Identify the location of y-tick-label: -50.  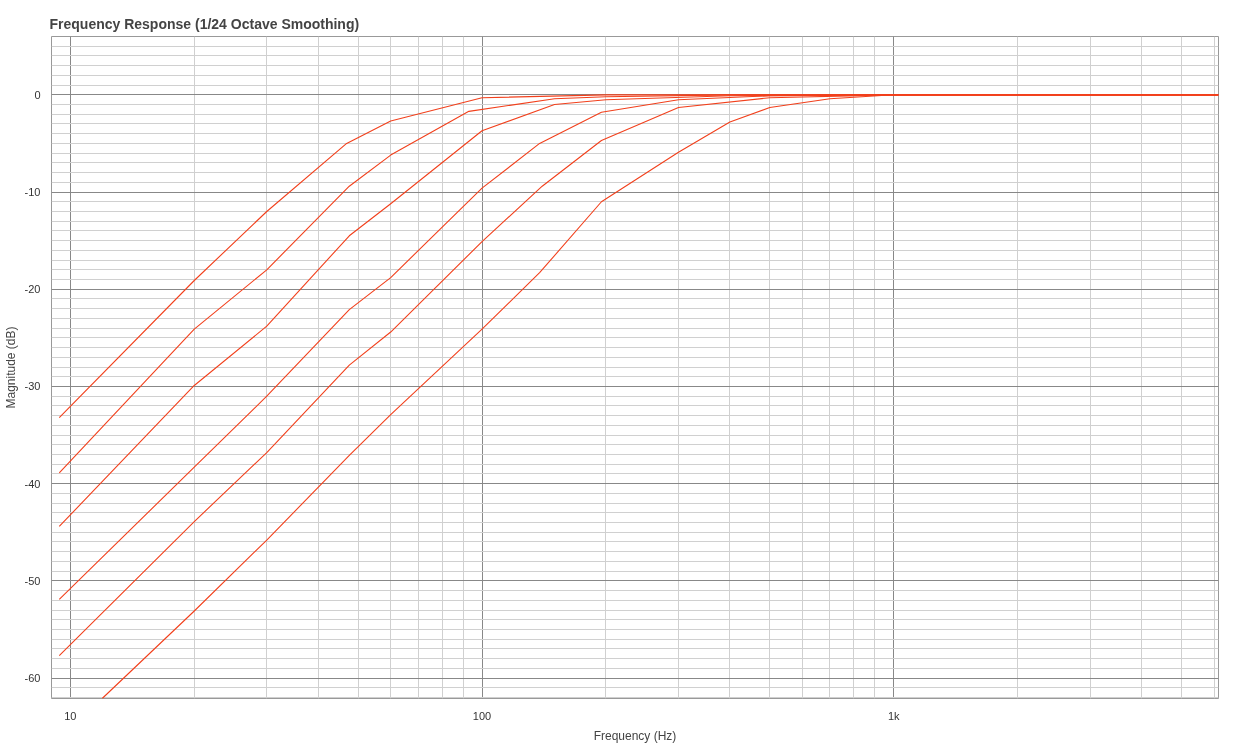
(32, 580).